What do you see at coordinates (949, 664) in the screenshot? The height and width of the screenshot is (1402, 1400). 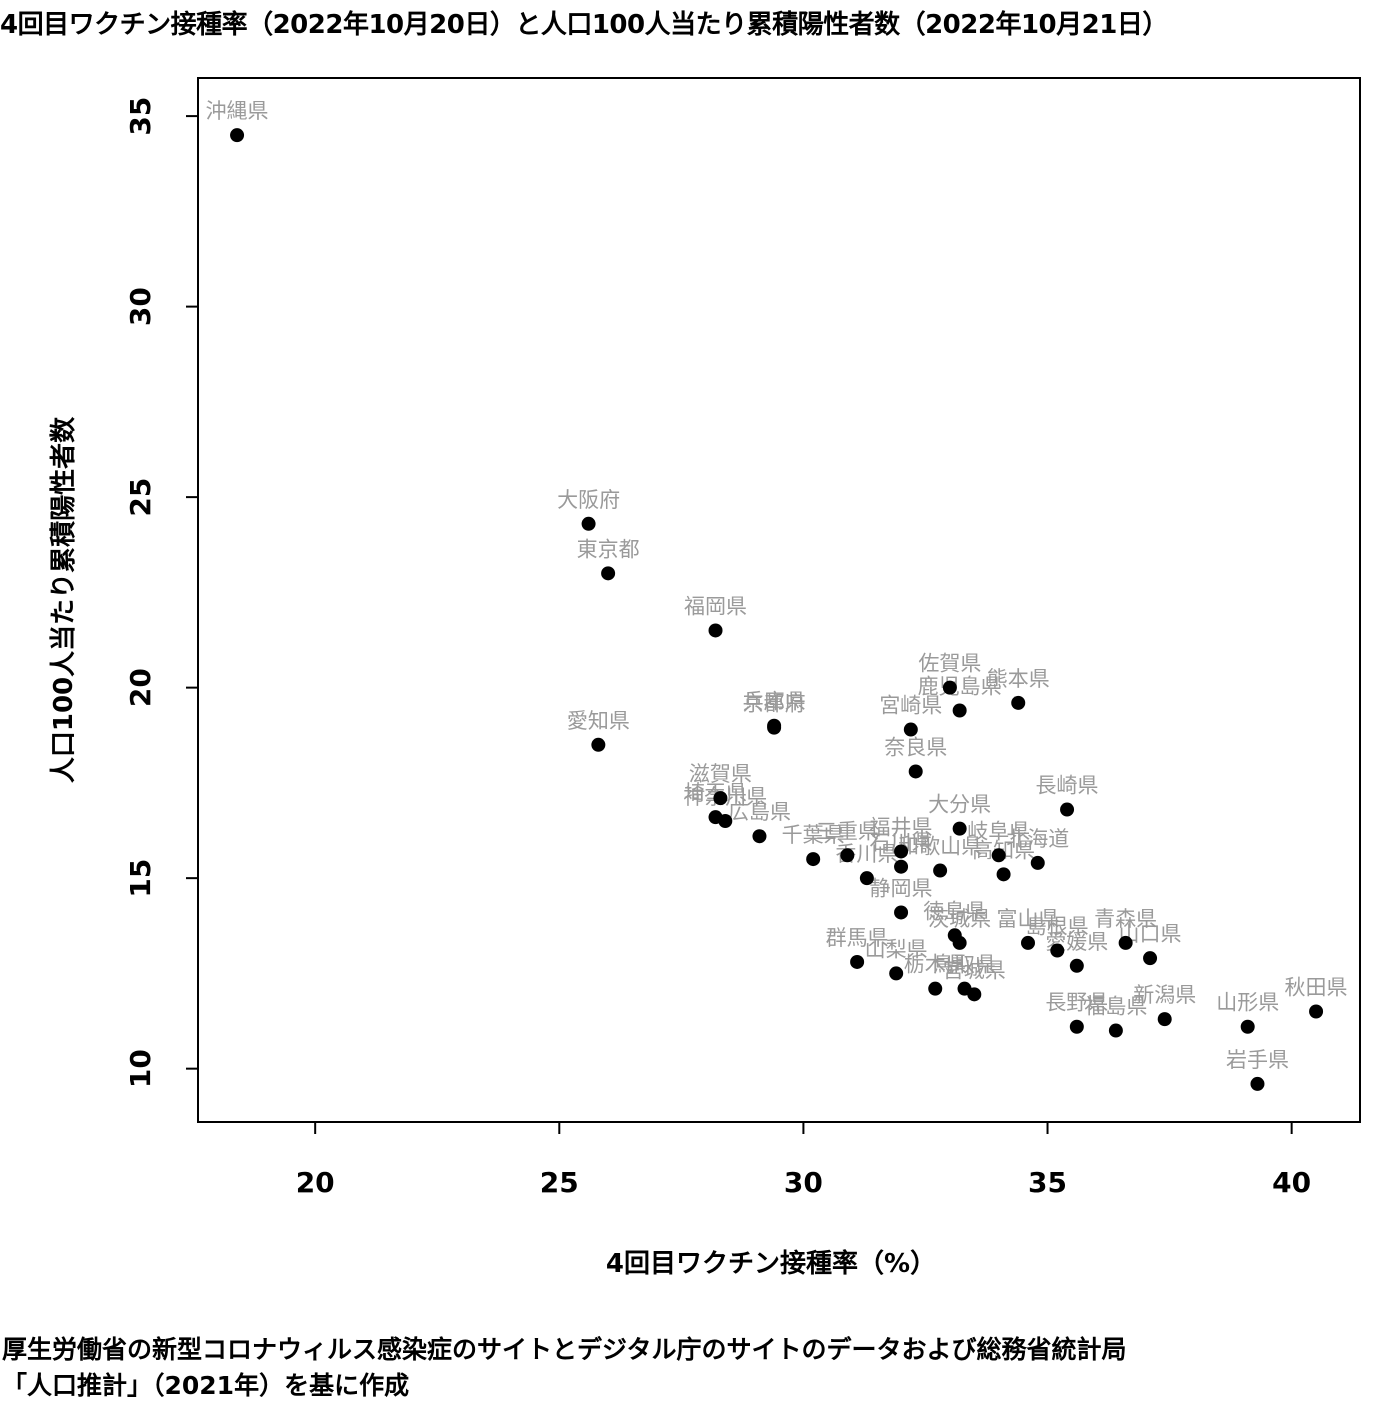 I see `point-label: 佐賀県` at bounding box center [949, 664].